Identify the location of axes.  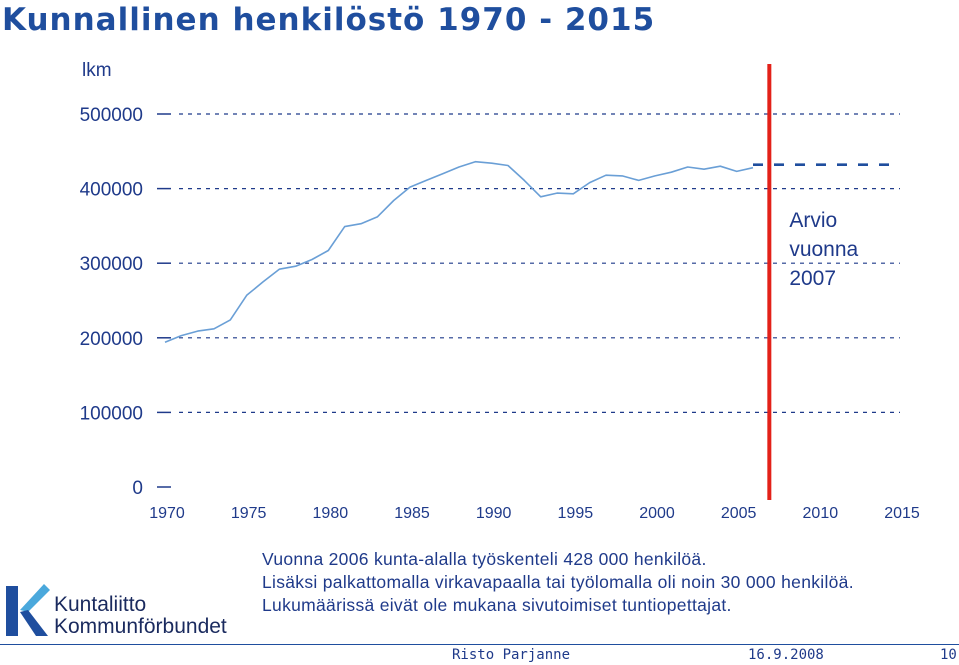
(164, 300).